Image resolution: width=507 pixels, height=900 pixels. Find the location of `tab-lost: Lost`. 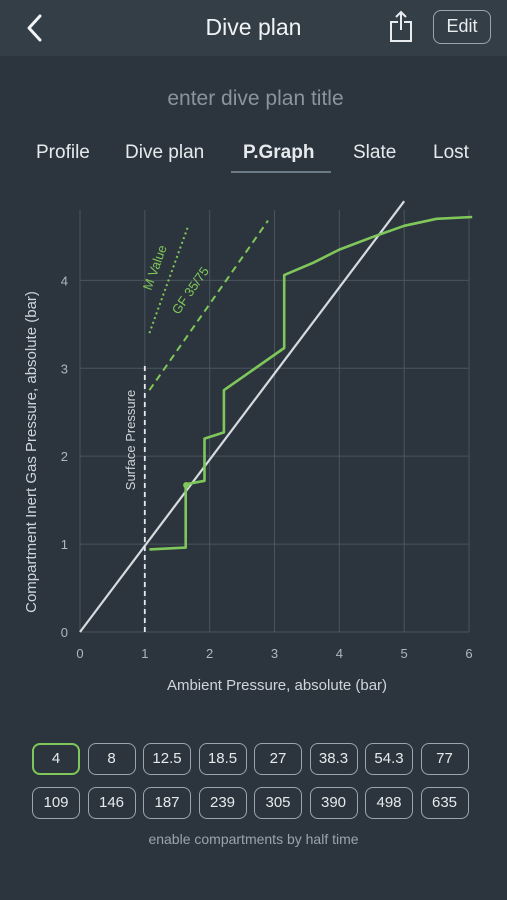

tab-lost: Lost is located at coordinates (451, 152).